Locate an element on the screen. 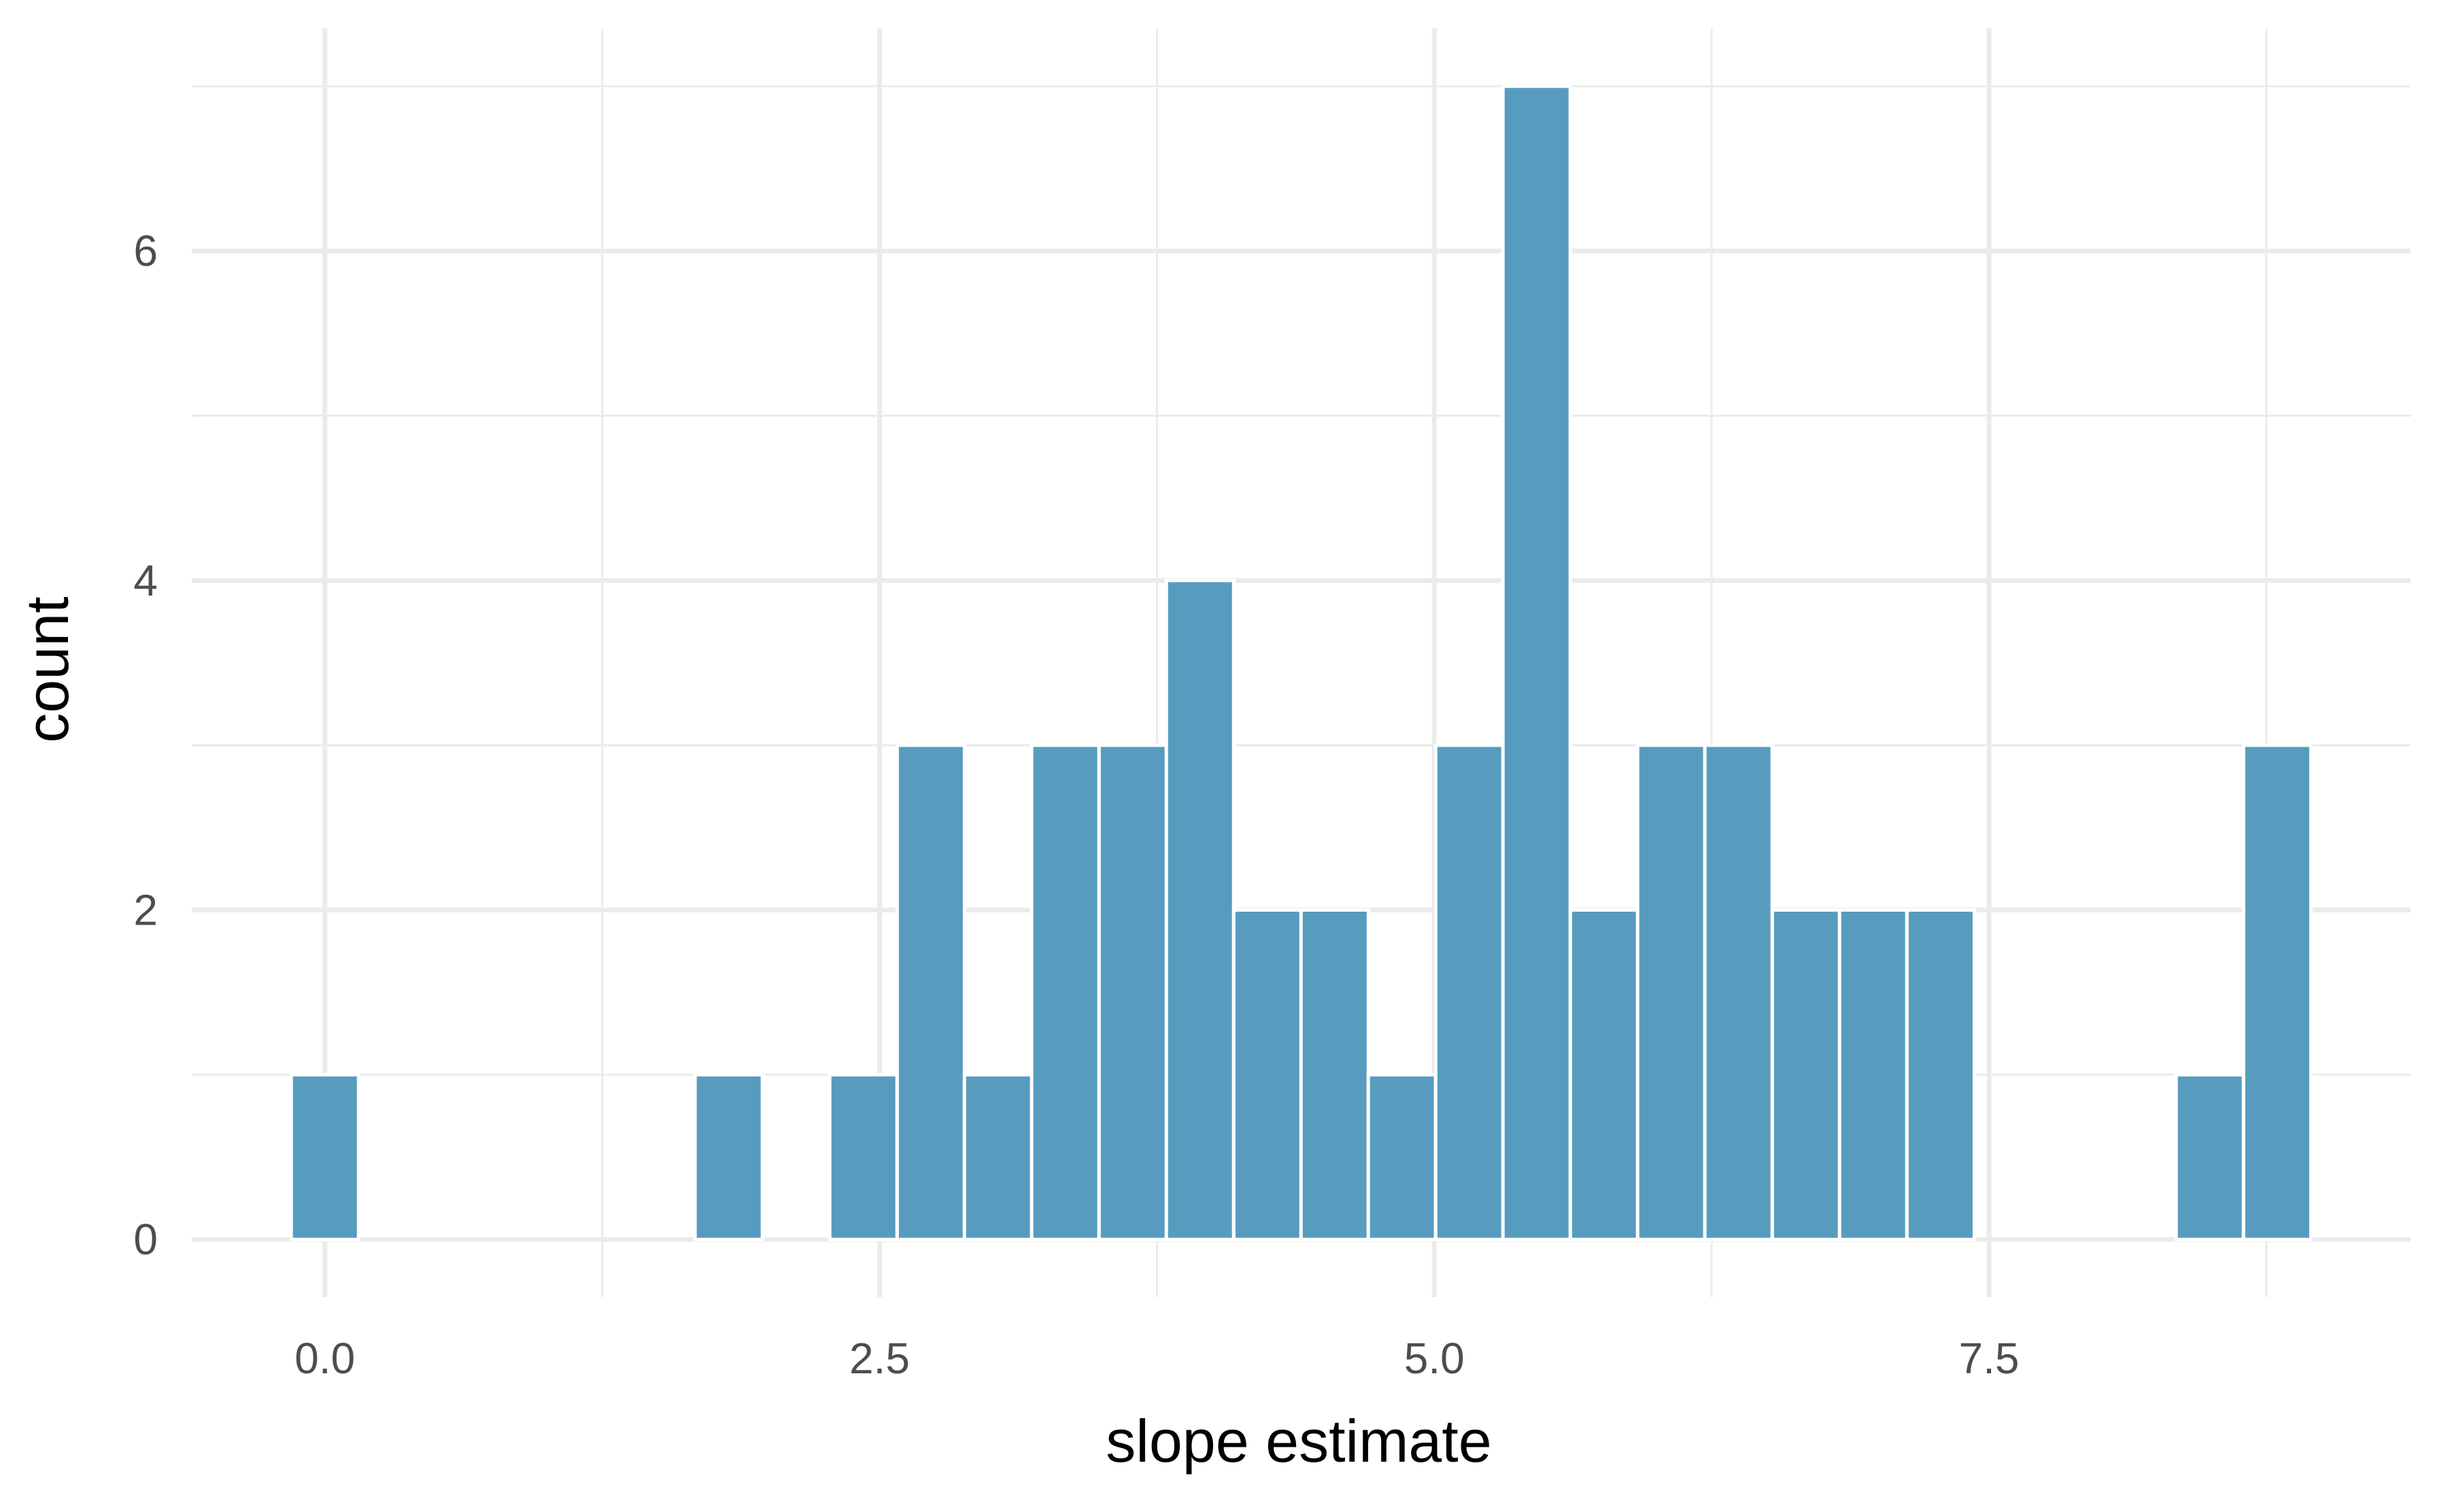  x-tick-label: 0.0 is located at coordinates (325, 1358).